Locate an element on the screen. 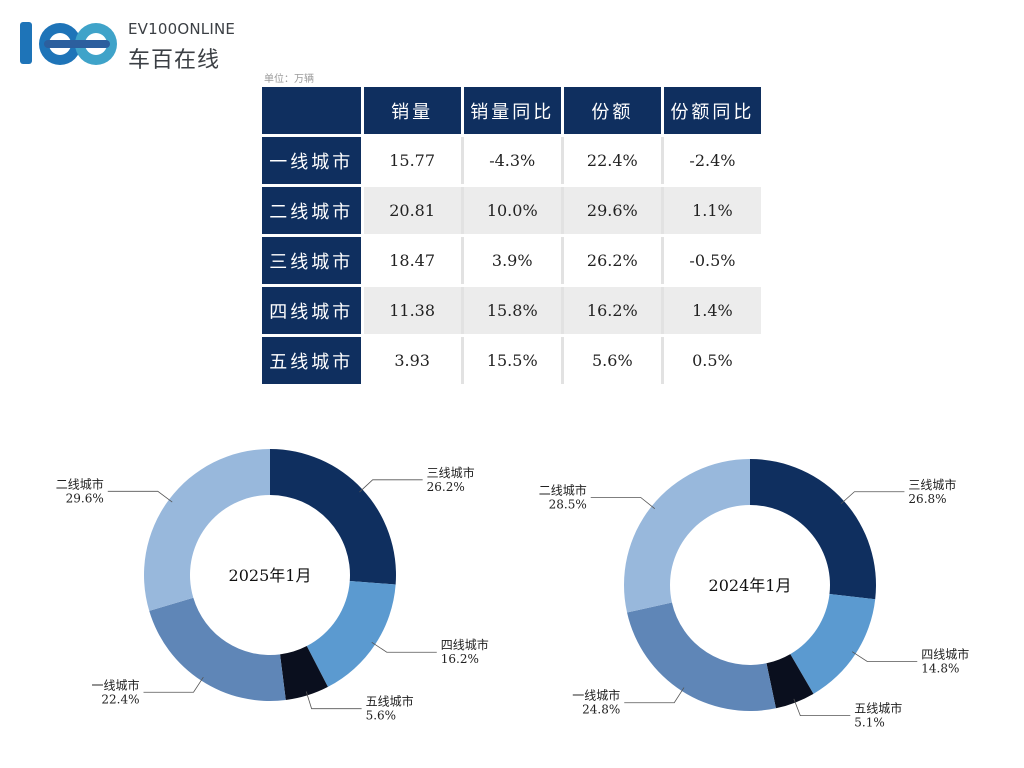 Image resolution: width=1024 pixels, height=768 pixels. table-header-row: 销量 销量同比 份额 份额同比 is located at coordinates (513, 112).